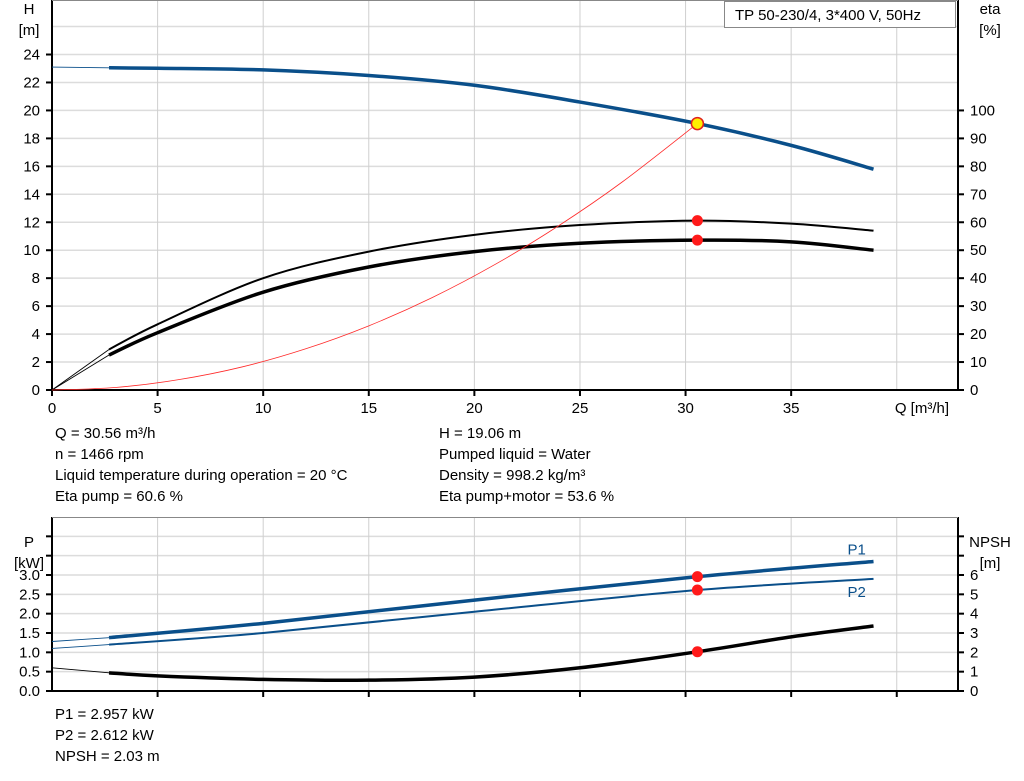  I want to click on curve-extension-H, so click(80, 67).